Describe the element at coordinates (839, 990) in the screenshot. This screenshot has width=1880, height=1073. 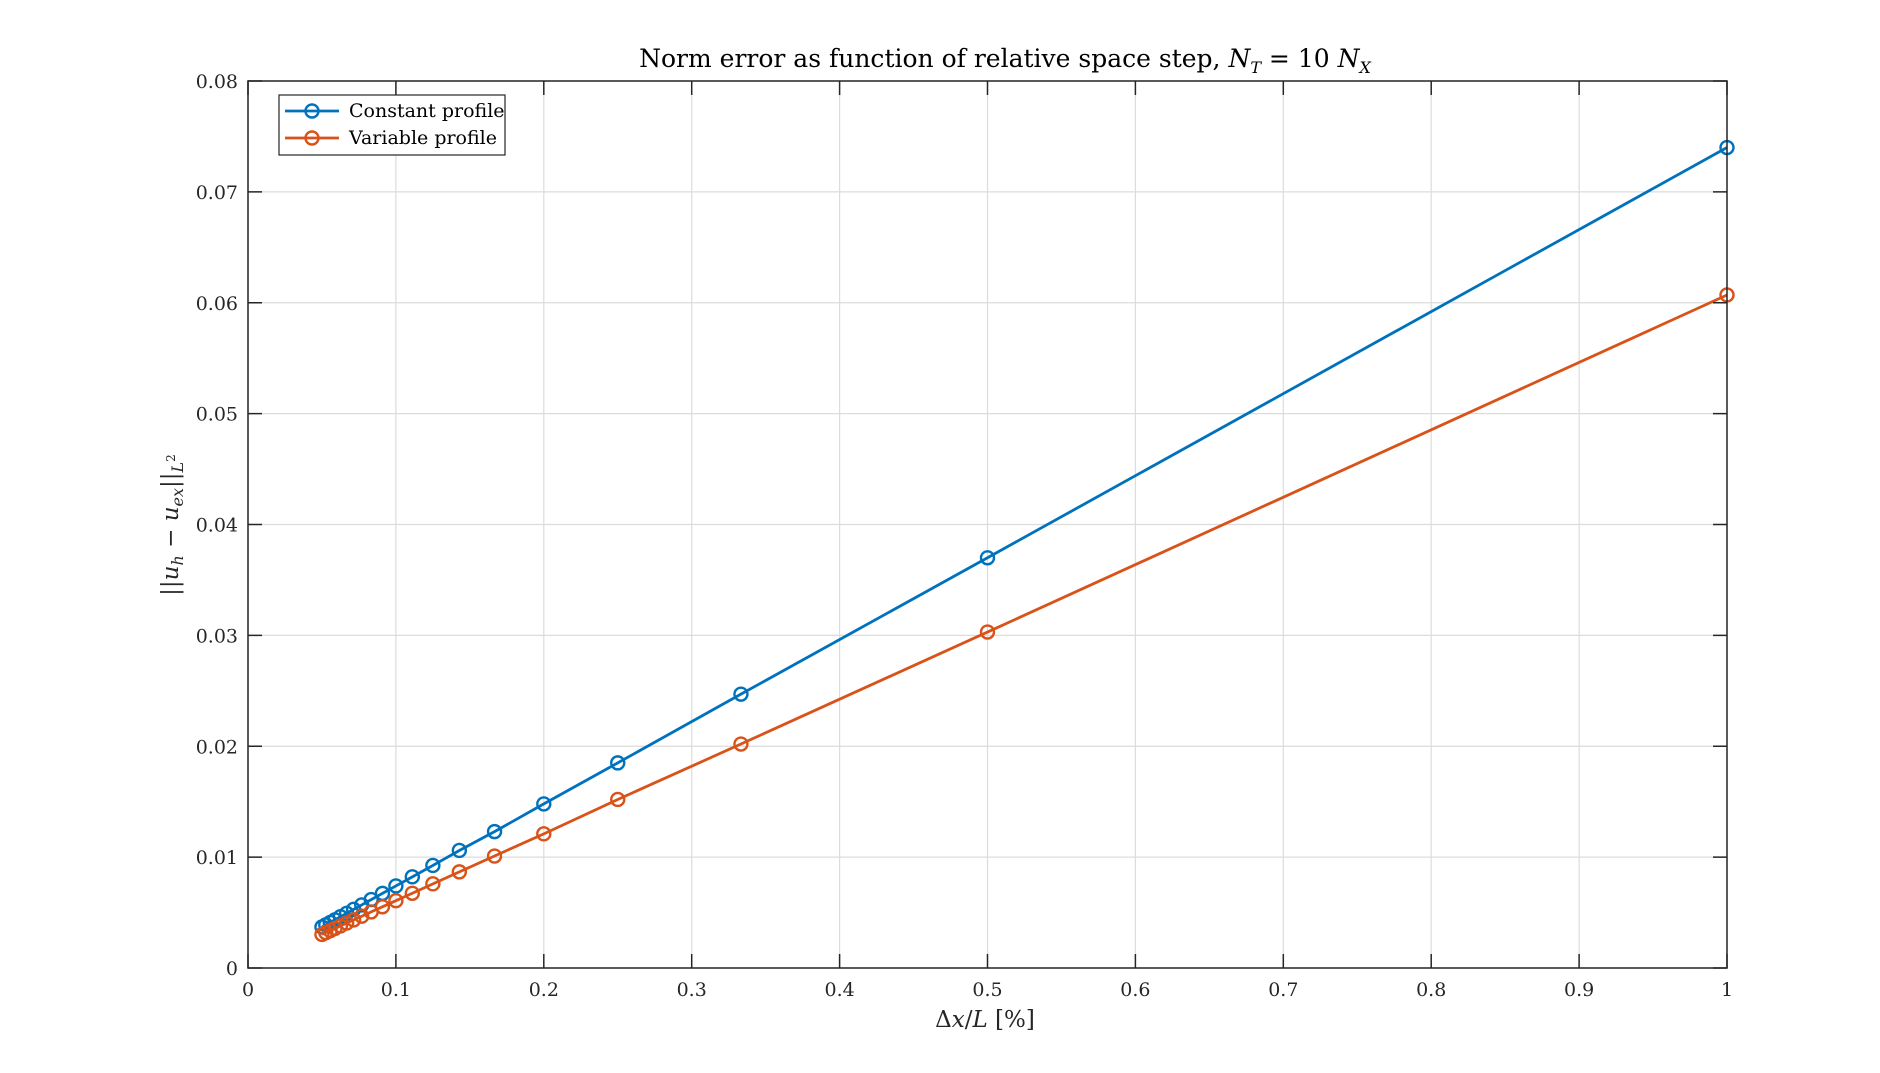
I see `x-tick-label: 0.4` at that location.